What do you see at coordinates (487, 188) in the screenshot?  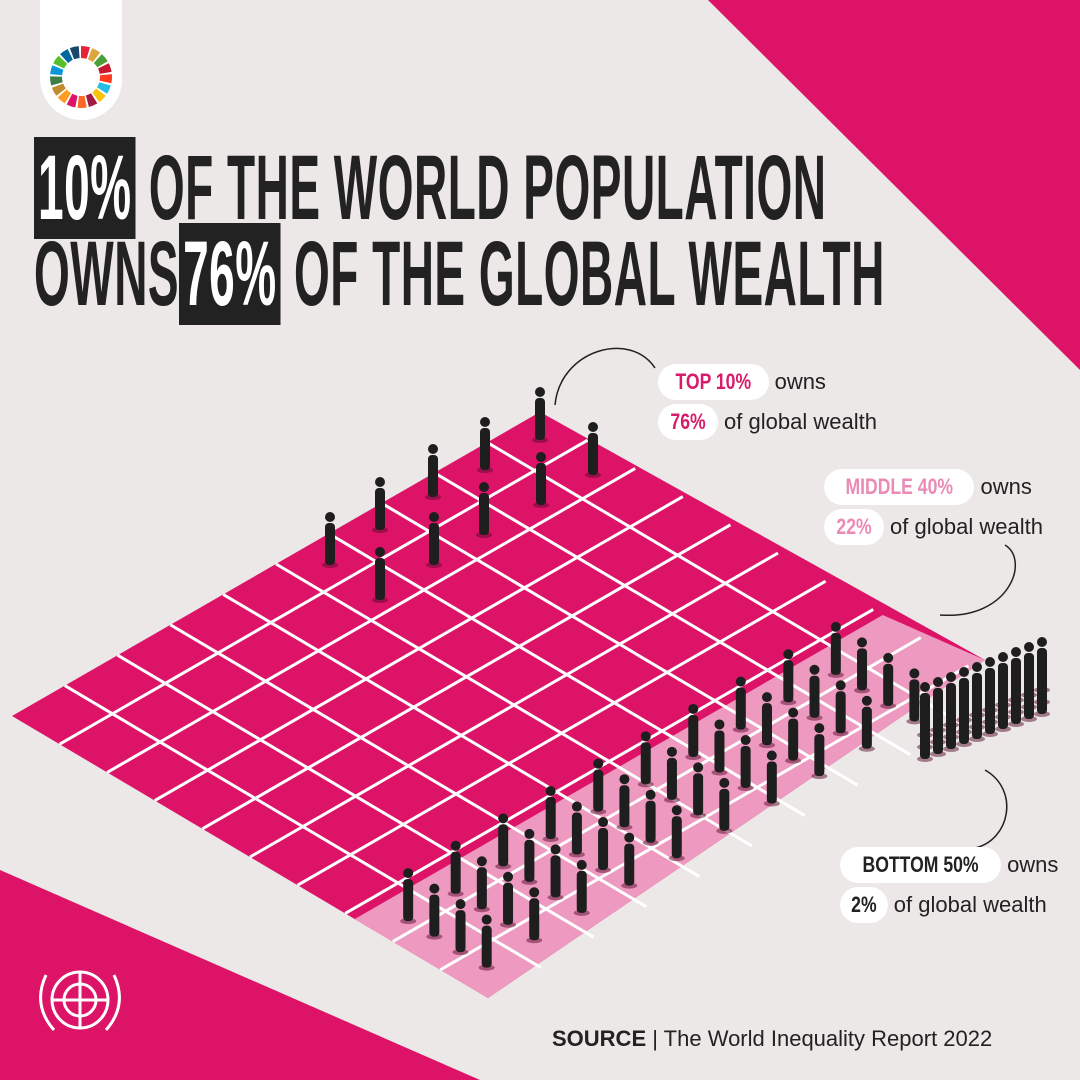 I see `title-text: OF THE WORLD POPULATION` at bounding box center [487, 188].